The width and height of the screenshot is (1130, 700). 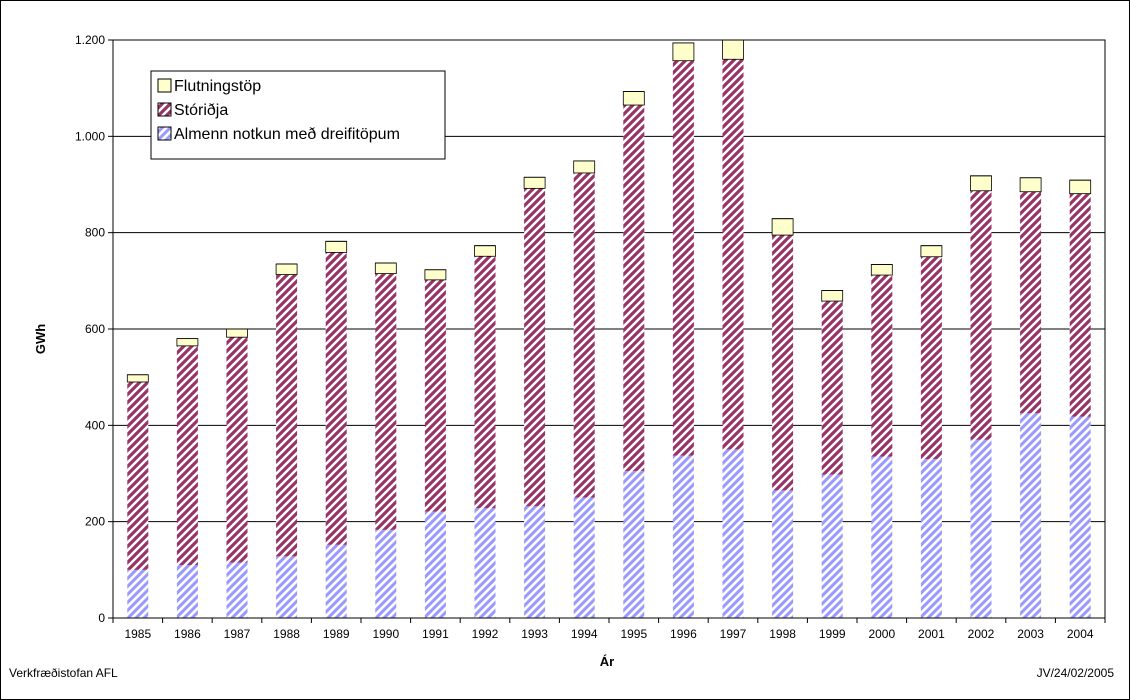 What do you see at coordinates (95, 425) in the screenshot?
I see `y-tick-label: 400` at bounding box center [95, 425].